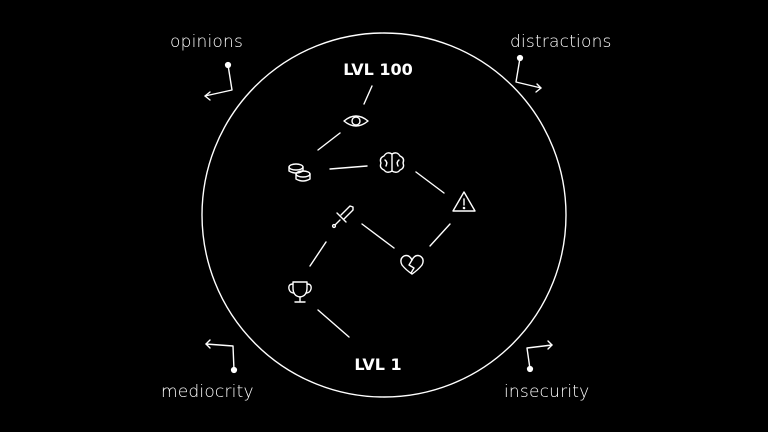  Describe the element at coordinates (392, 162) in the screenshot. I see `brain-icon` at that location.